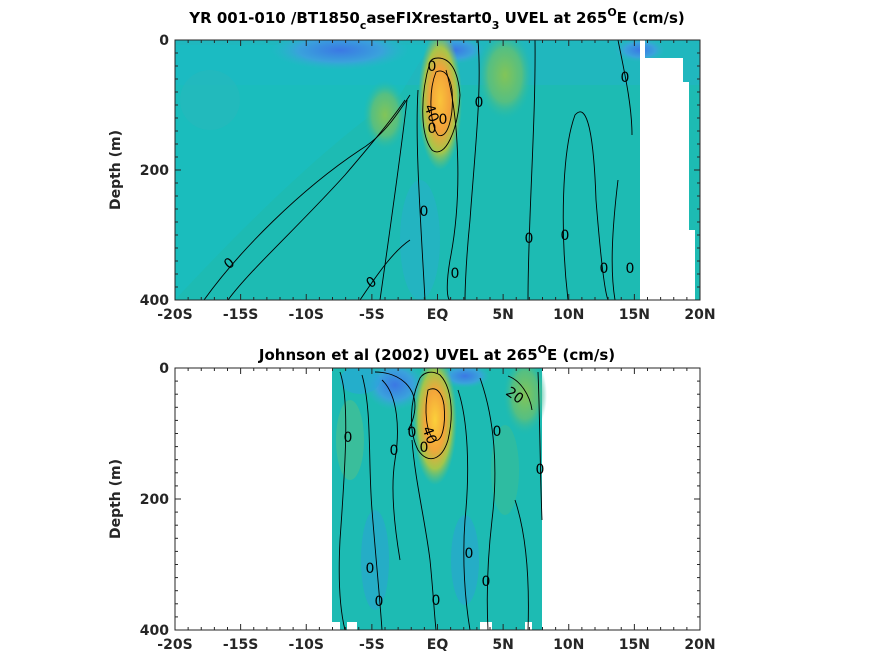  I want to click on field-westward-deep, so click(375, 560).